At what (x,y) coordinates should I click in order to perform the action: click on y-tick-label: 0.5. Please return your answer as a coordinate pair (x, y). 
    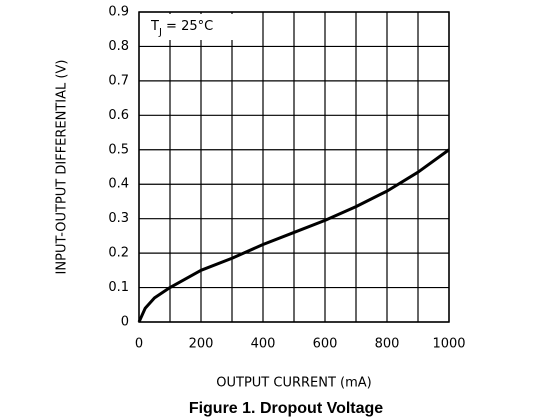
    Looking at the image, I should click on (118, 149).